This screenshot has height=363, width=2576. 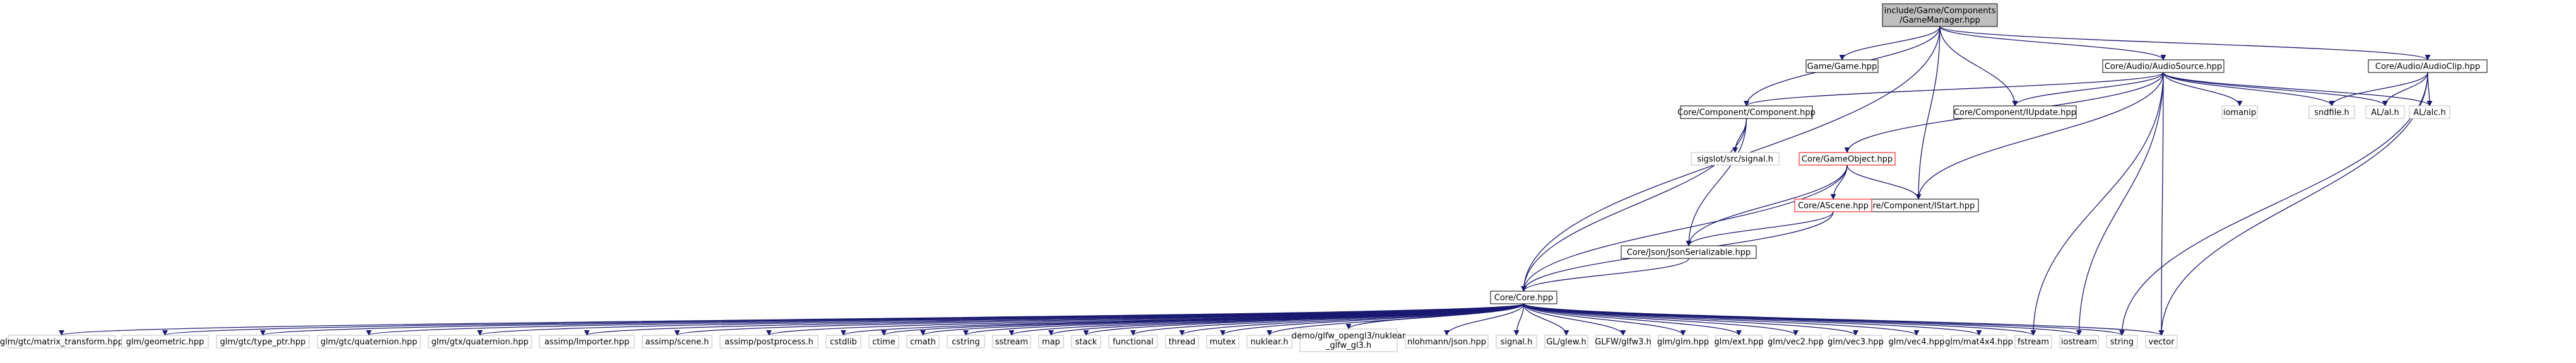 I want to click on node-label-l15: stack, so click(x=1086, y=343).